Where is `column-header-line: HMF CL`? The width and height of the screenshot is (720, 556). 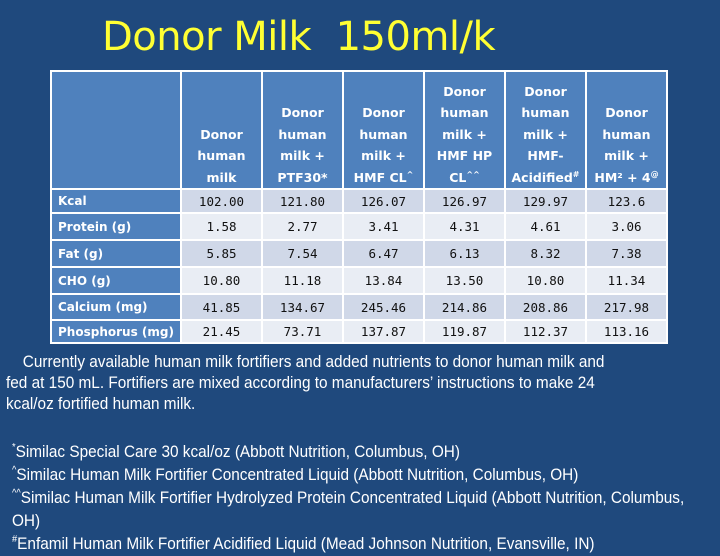
column-header-line: HMF CL is located at coordinates (380, 177).